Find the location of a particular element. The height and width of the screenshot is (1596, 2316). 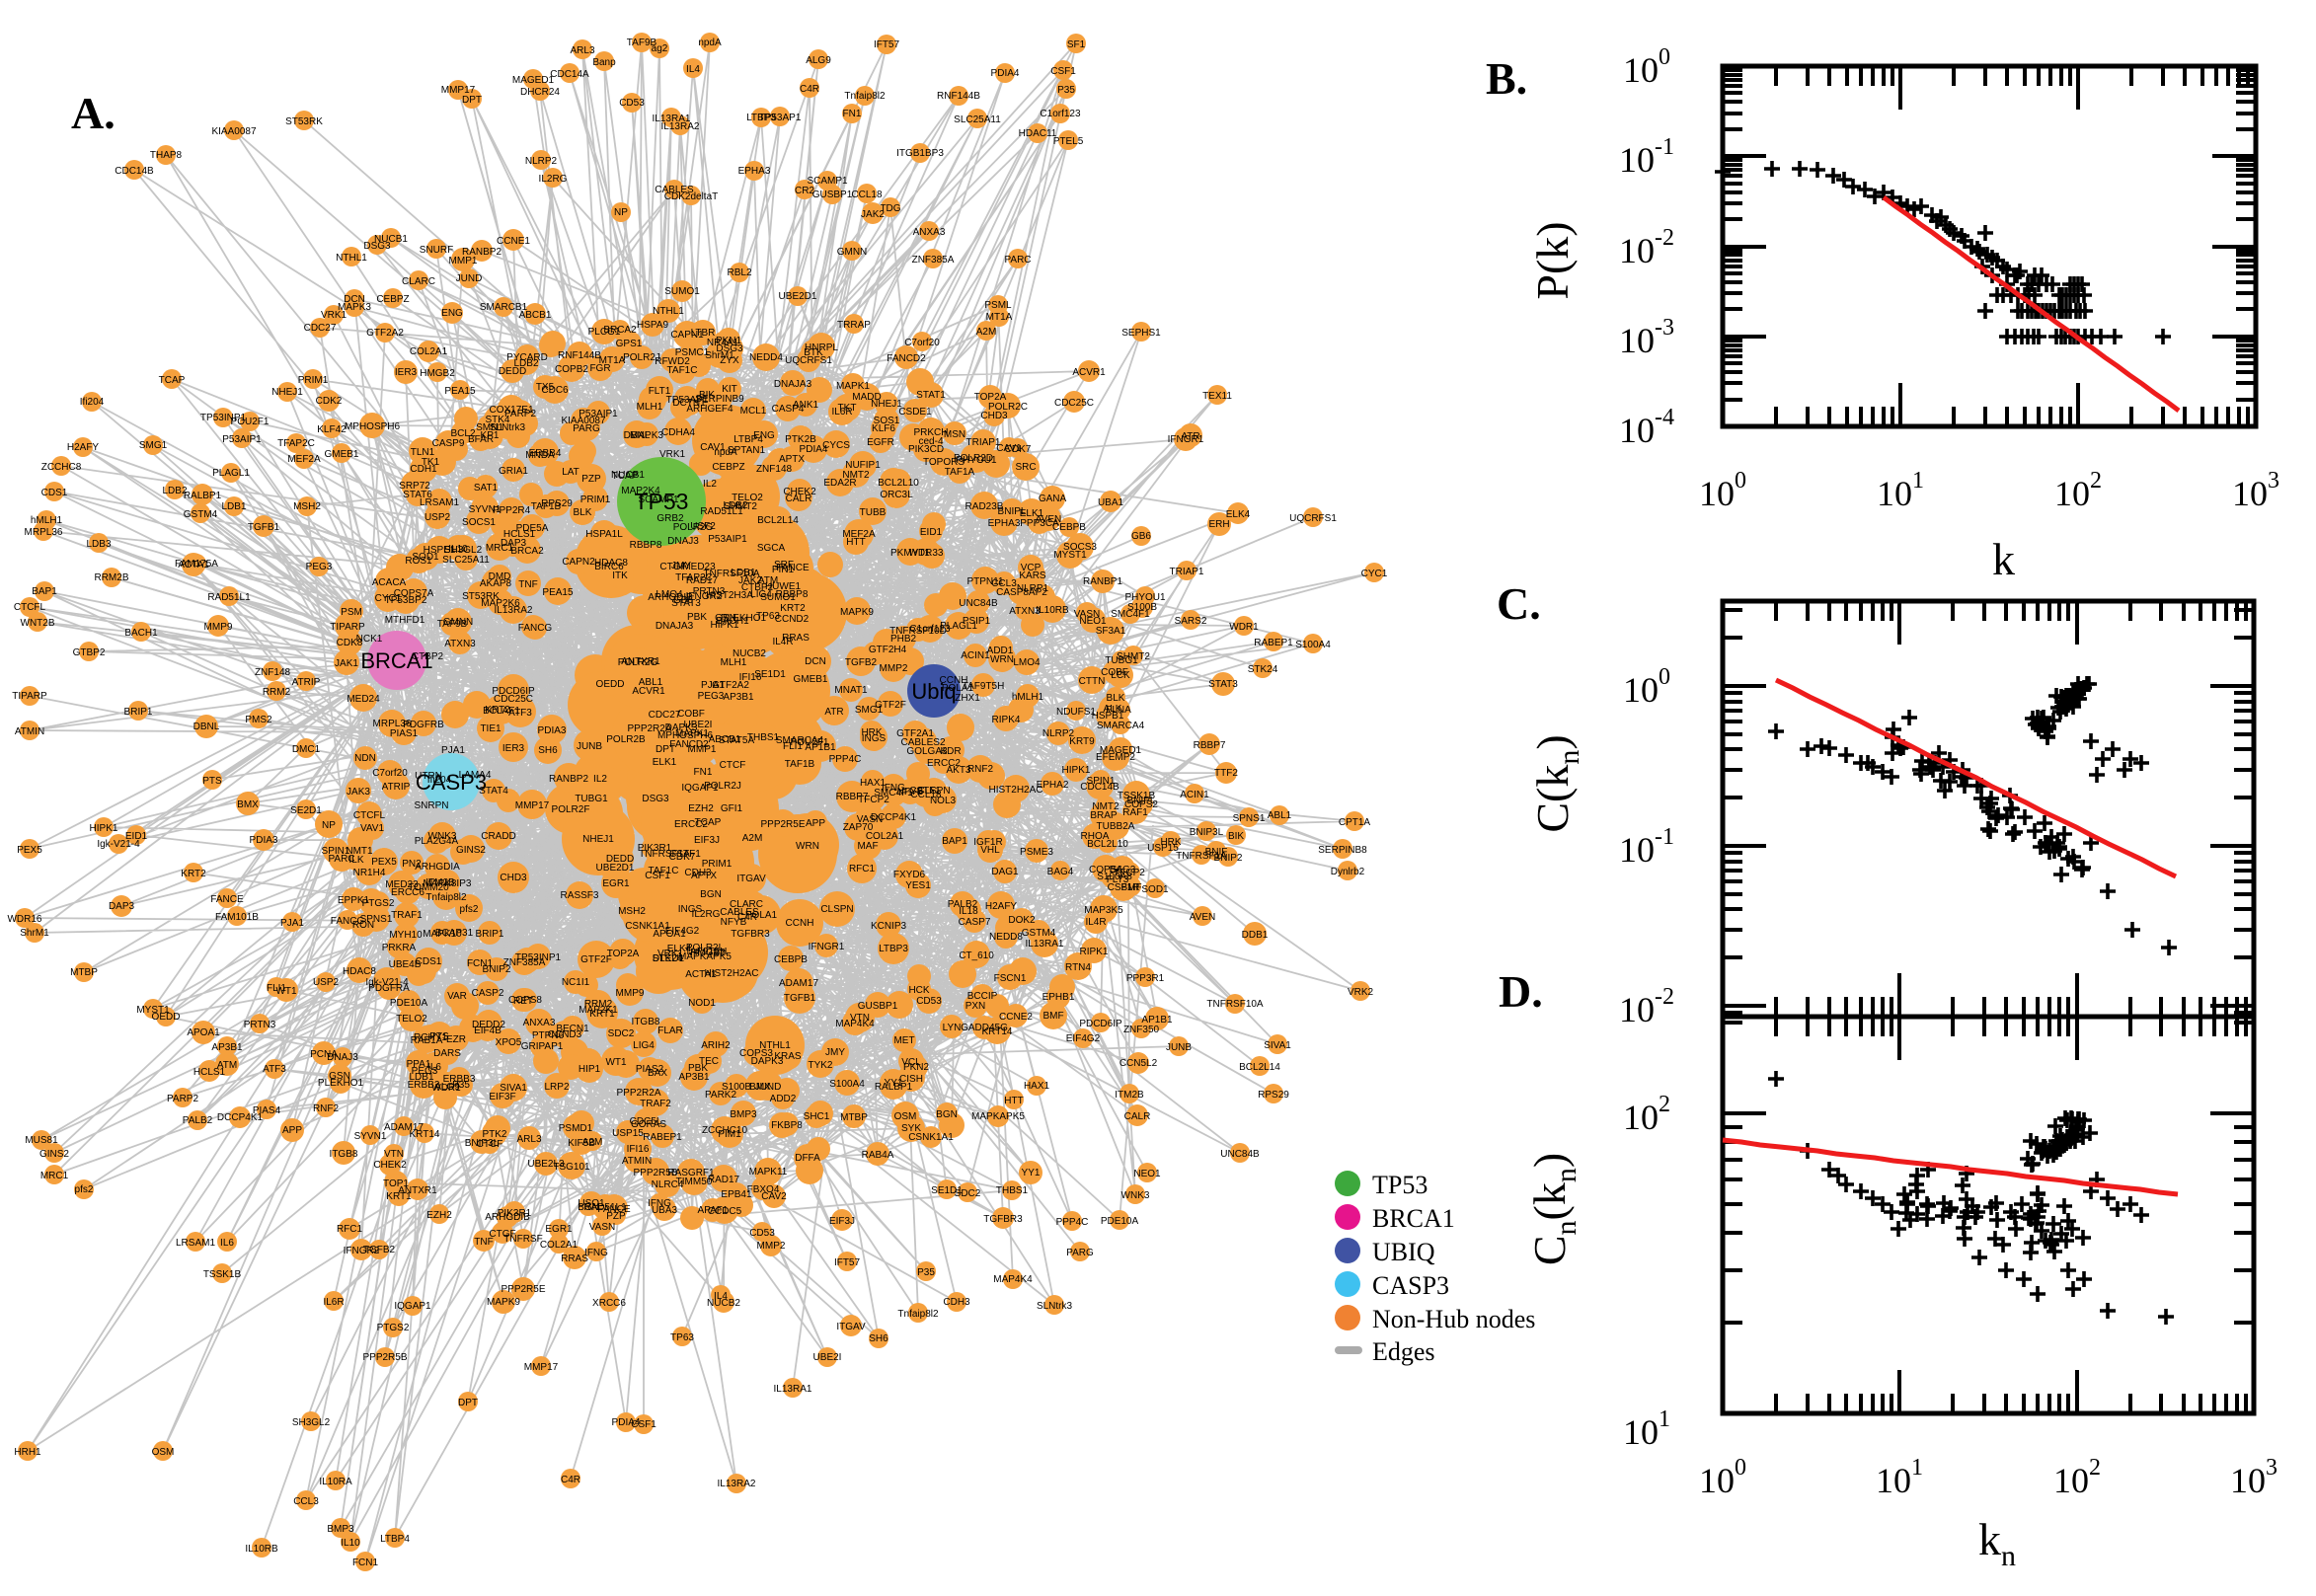

svg-text: SARS2 is located at coordinates (1191, 621).